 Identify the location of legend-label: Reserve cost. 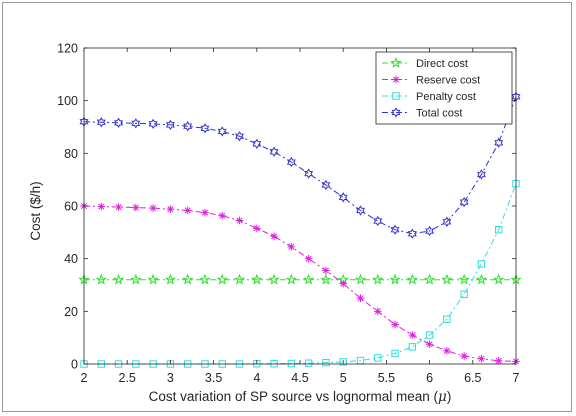
(448, 81).